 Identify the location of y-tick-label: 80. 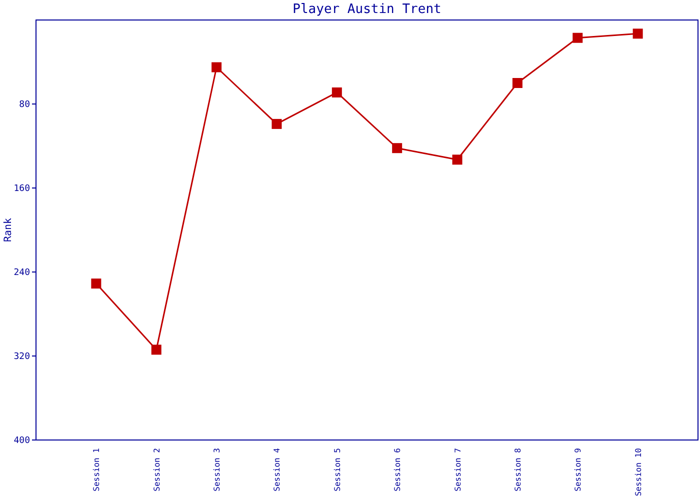
(24, 105).